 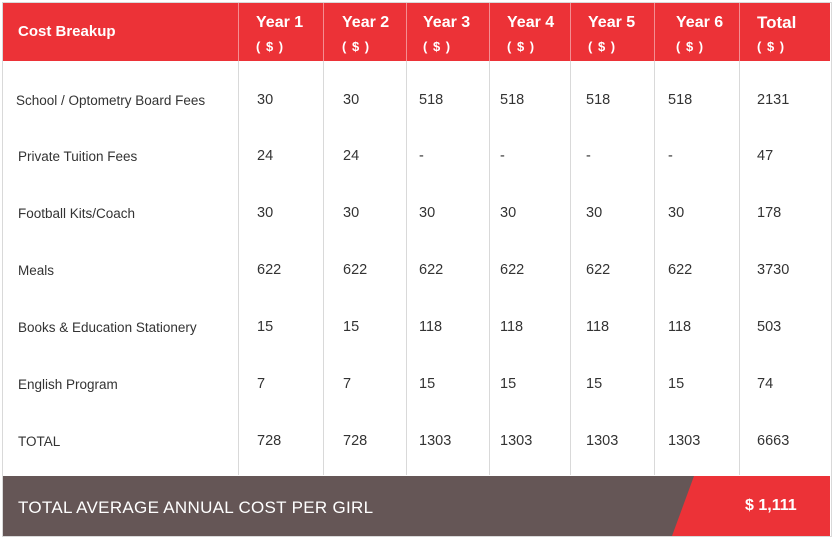 What do you see at coordinates (765, 156) in the screenshot?
I see `table-cell: 47` at bounding box center [765, 156].